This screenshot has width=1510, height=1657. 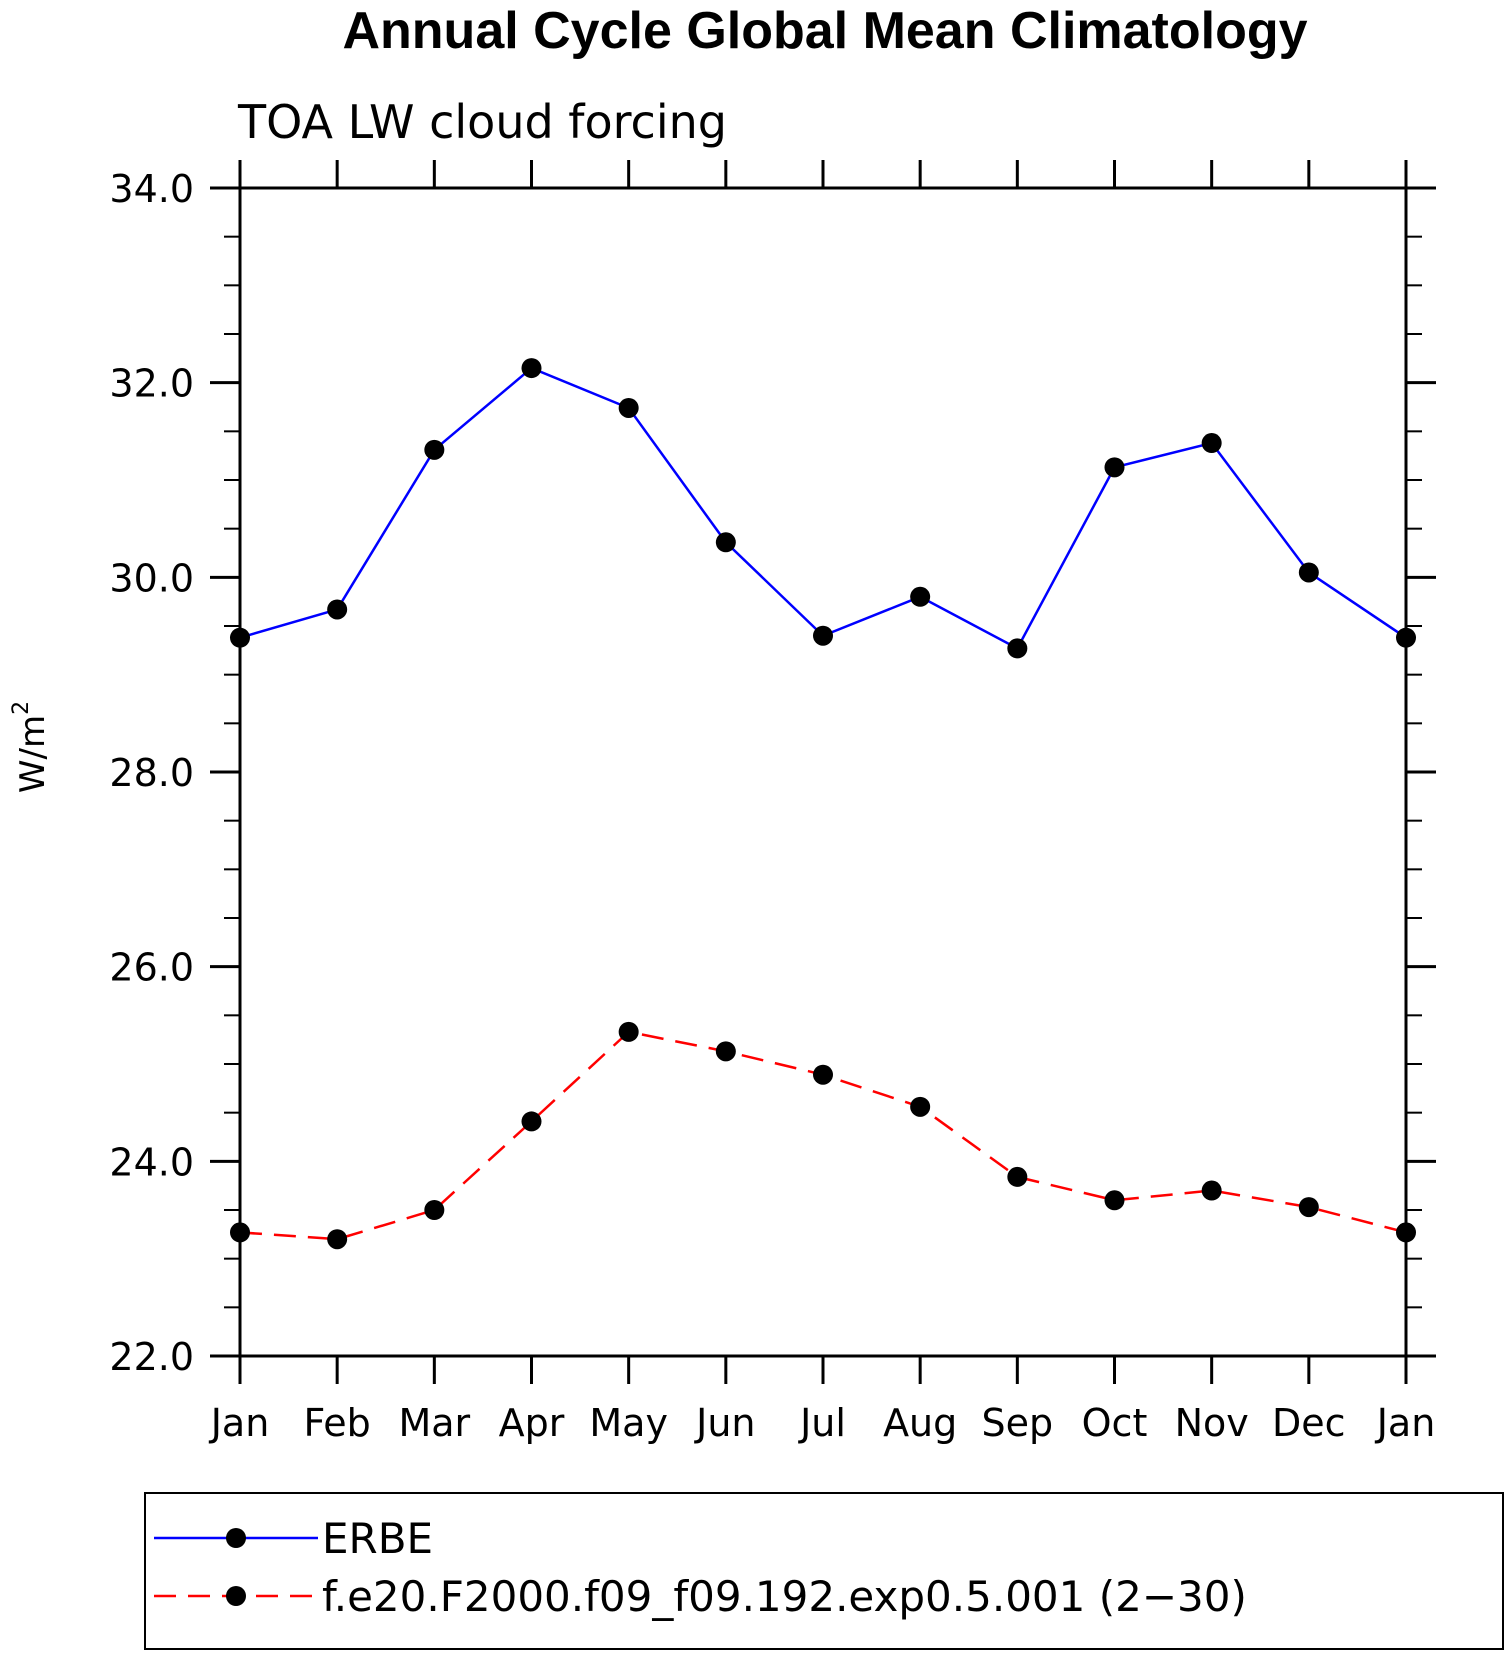 I want to click on y-axis-label: W/m2, so click(x=31, y=747).